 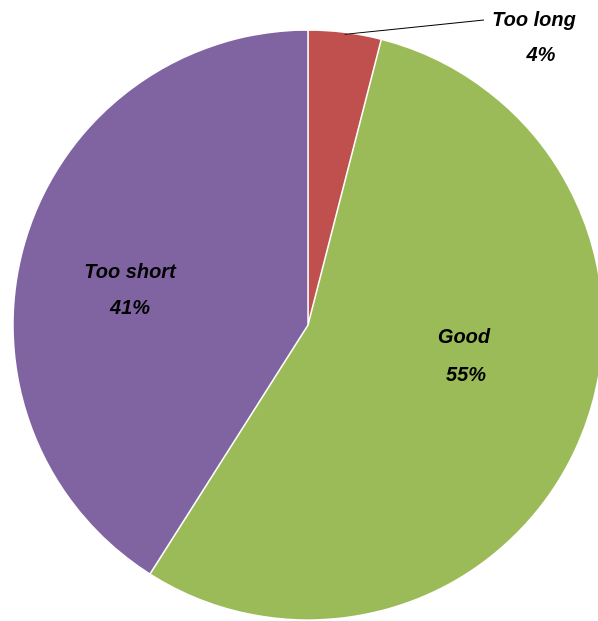 I want to click on too-long-percent: 4%, so click(x=541, y=55).